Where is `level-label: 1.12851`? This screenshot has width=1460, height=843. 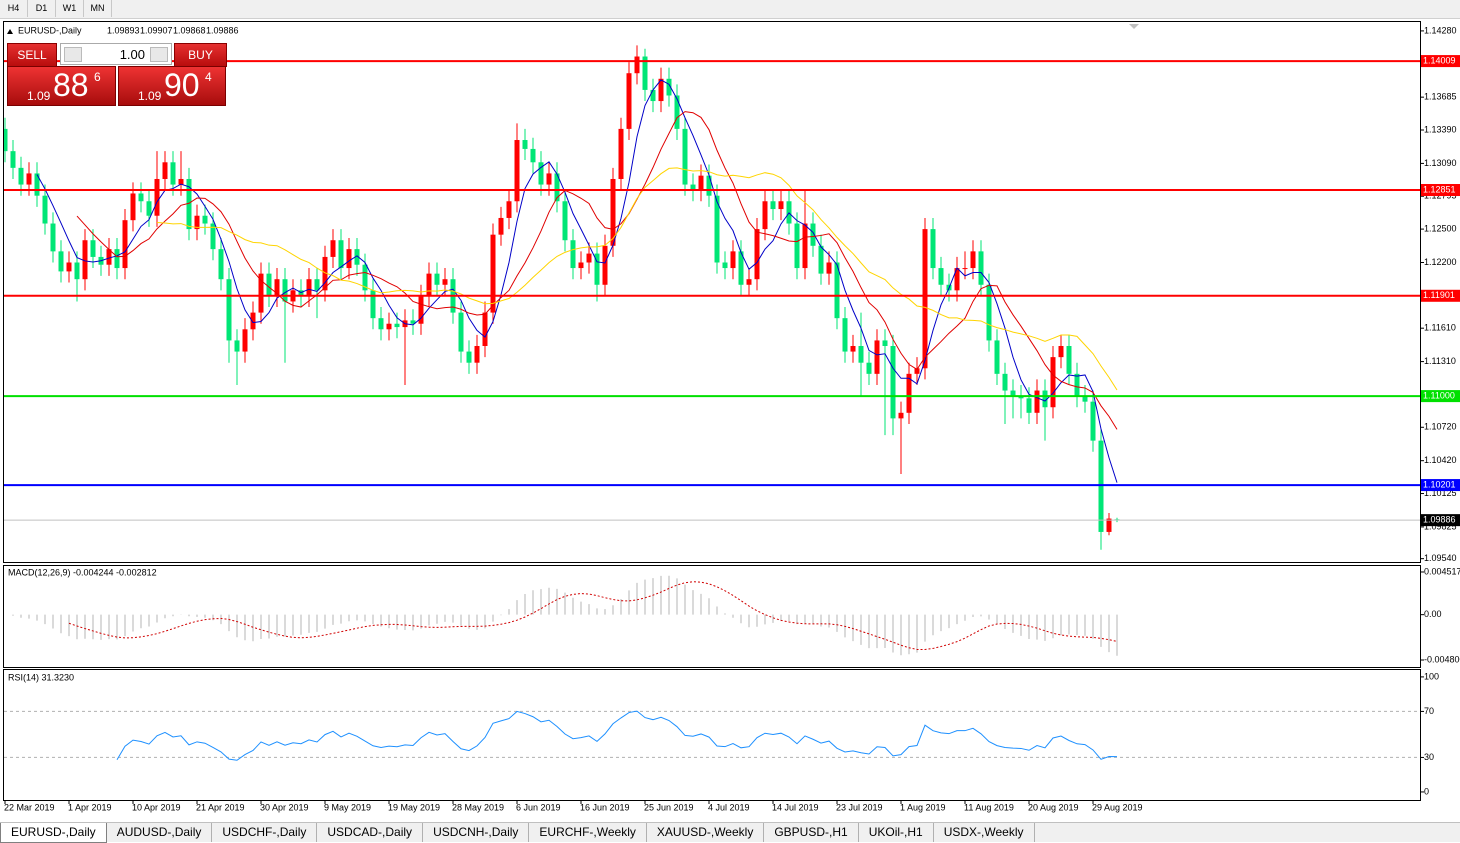 level-label: 1.12851 is located at coordinates (1439, 189).